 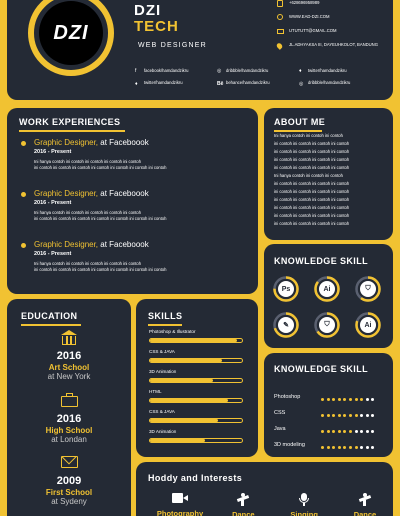 I want to click on social-link: Bē behance/hamdandzikru, so click(x=258, y=83).